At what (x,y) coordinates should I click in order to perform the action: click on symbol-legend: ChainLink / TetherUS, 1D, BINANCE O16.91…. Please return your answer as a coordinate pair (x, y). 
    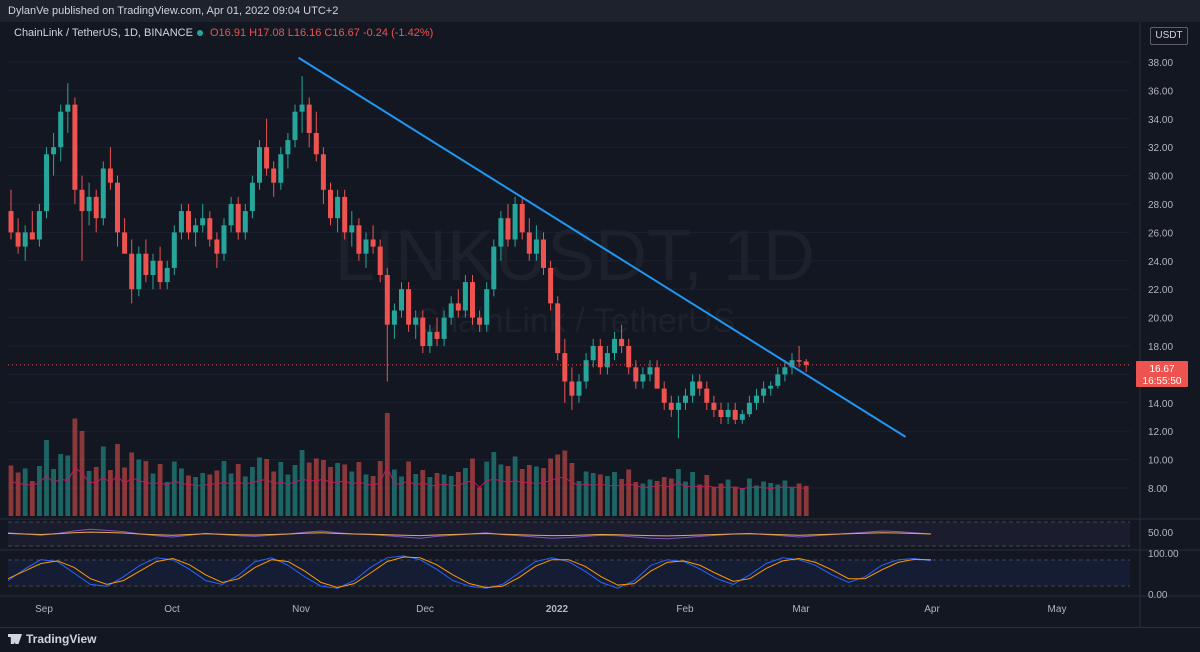
    Looking at the image, I should click on (223, 33).